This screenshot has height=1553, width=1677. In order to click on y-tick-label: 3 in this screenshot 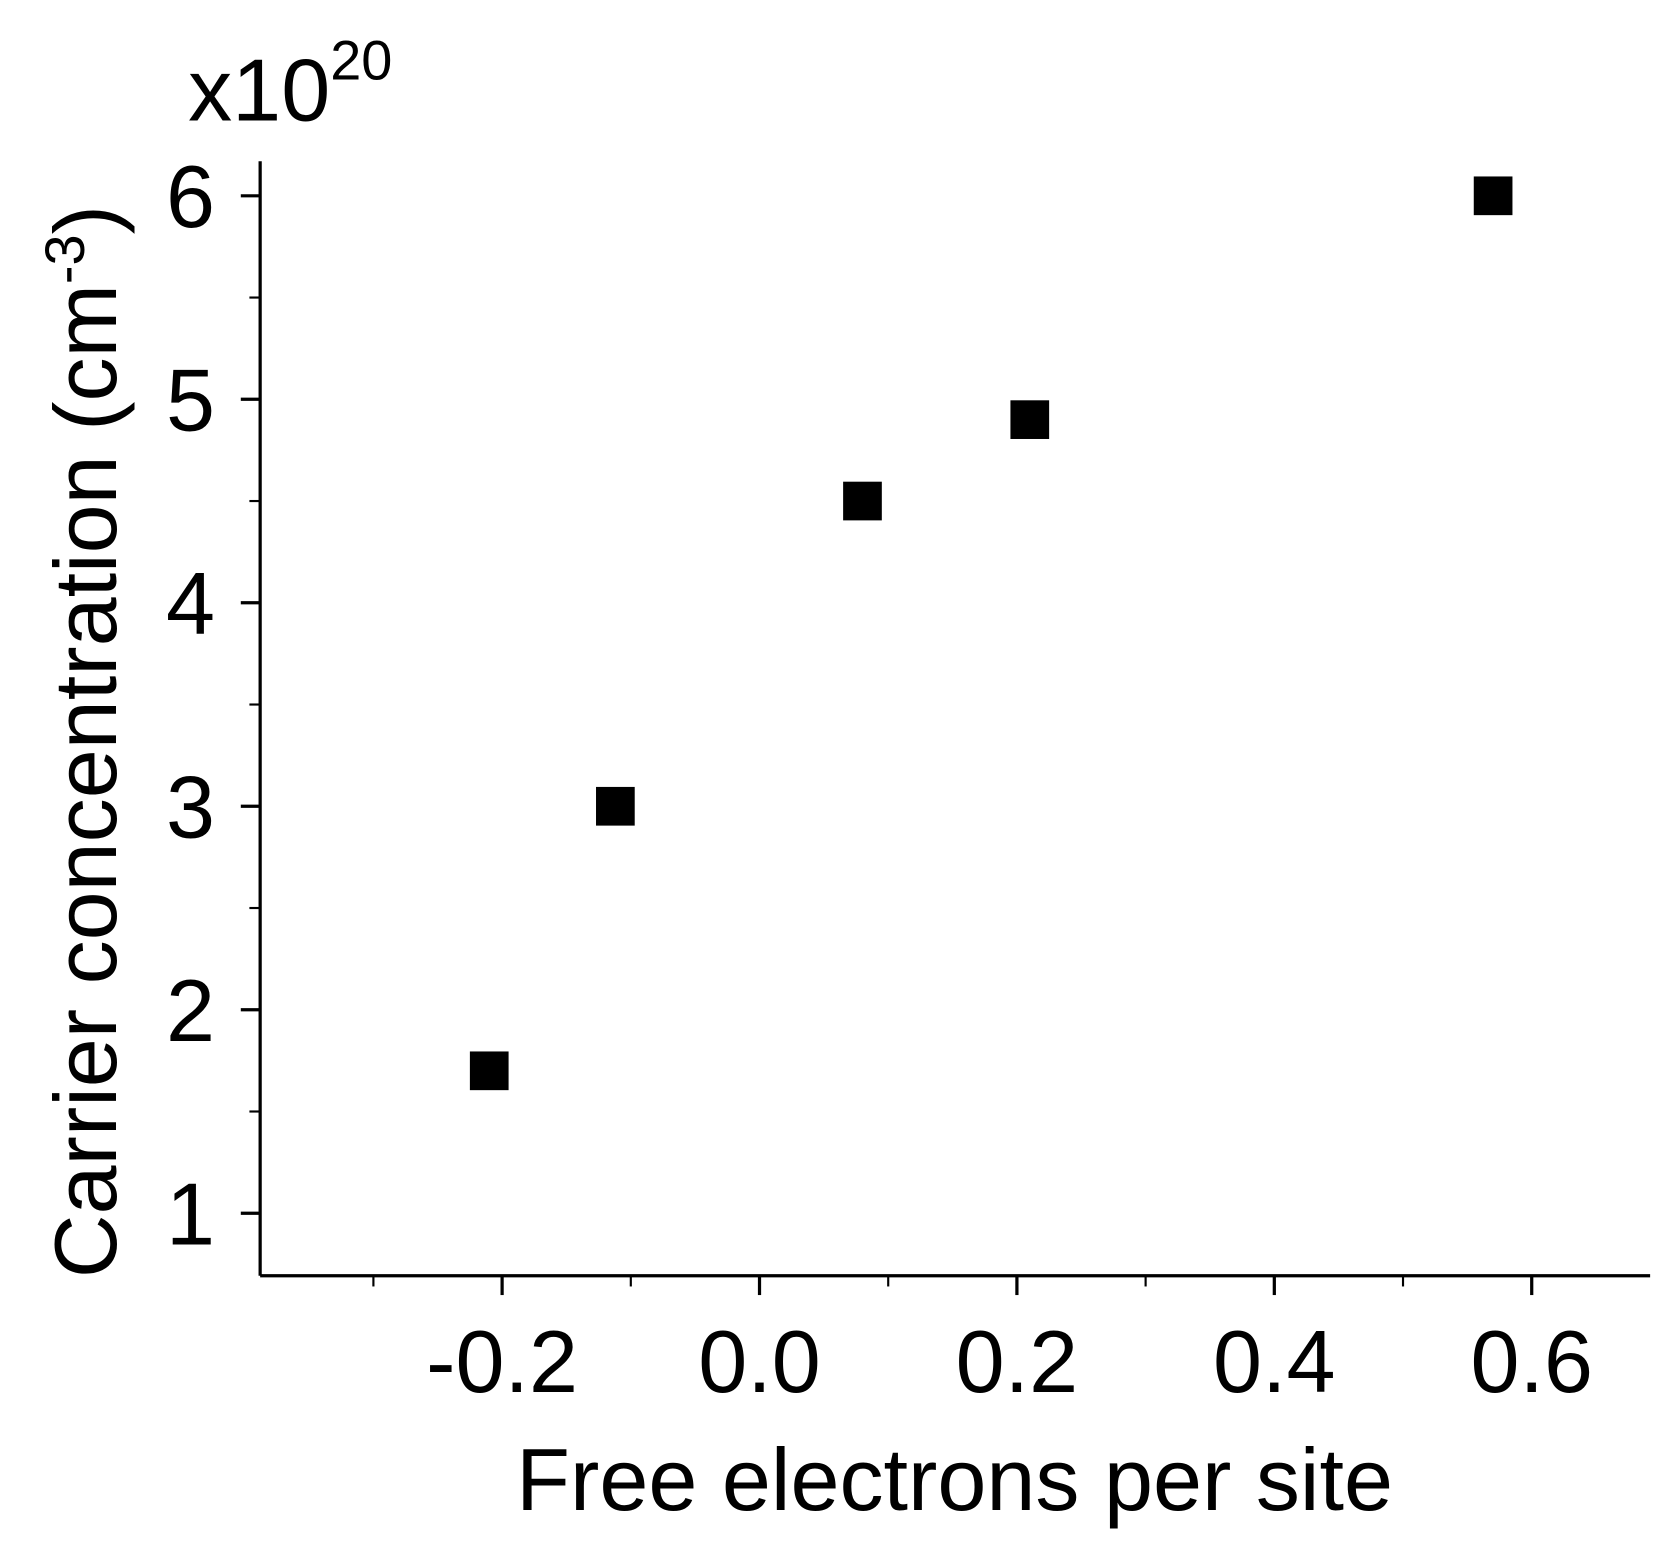, I will do `click(190, 806)`.